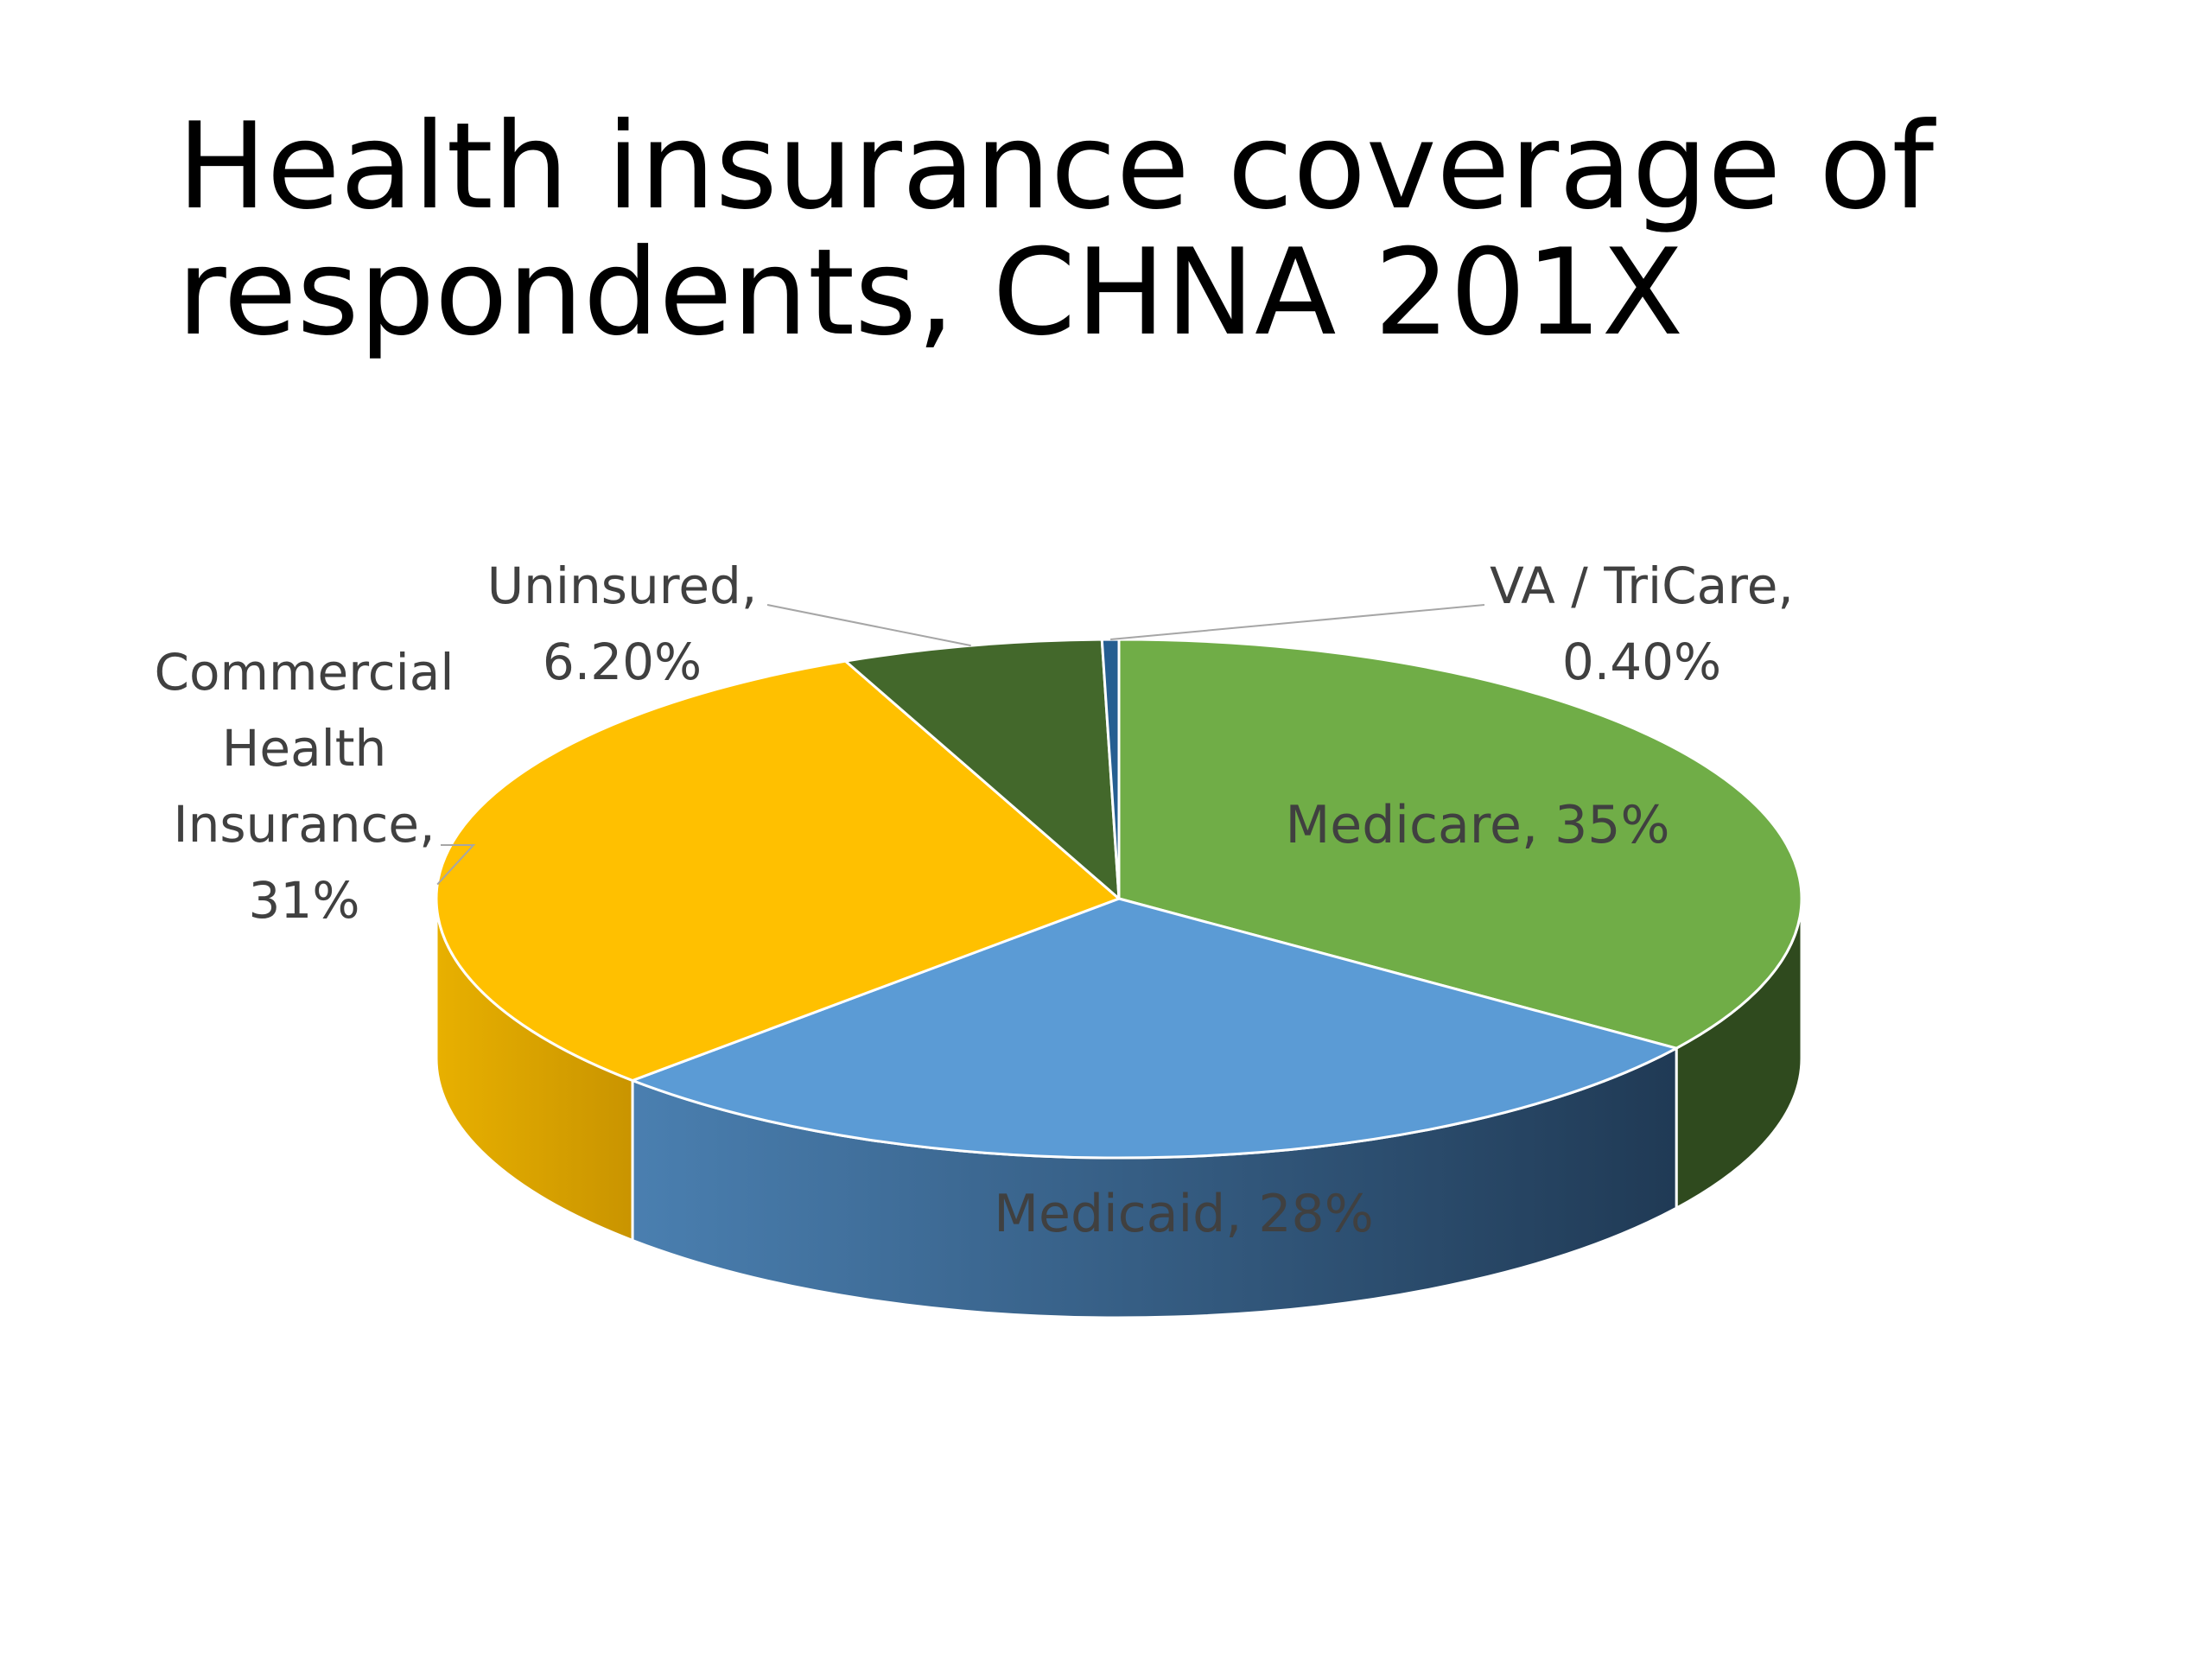 The height and width of the screenshot is (1659, 2212). Describe the element at coordinates (1154, 1028) in the screenshot. I see `pie-slice-medicaid` at that location.